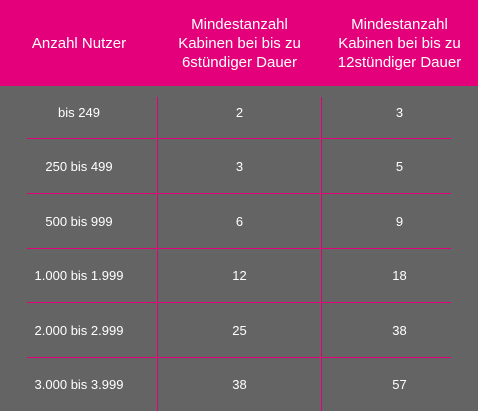 The width and height of the screenshot is (480, 411). I want to click on cell-users: 500 bis 999, so click(79, 221).